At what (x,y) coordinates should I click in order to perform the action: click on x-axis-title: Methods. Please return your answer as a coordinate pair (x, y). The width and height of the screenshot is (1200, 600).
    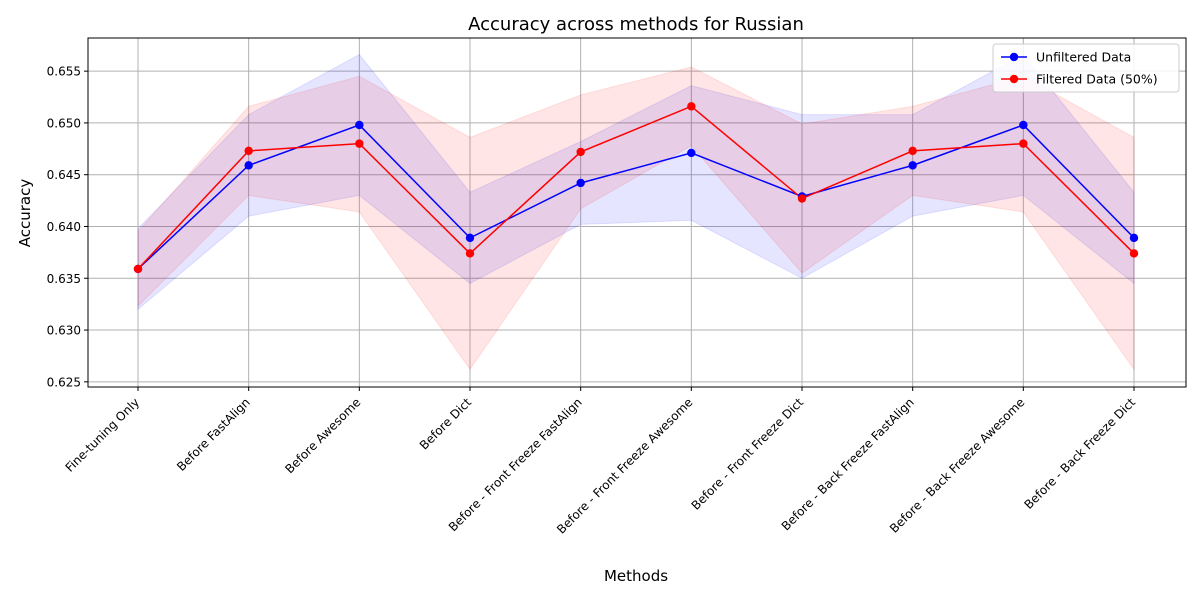
    Looking at the image, I should click on (636, 576).